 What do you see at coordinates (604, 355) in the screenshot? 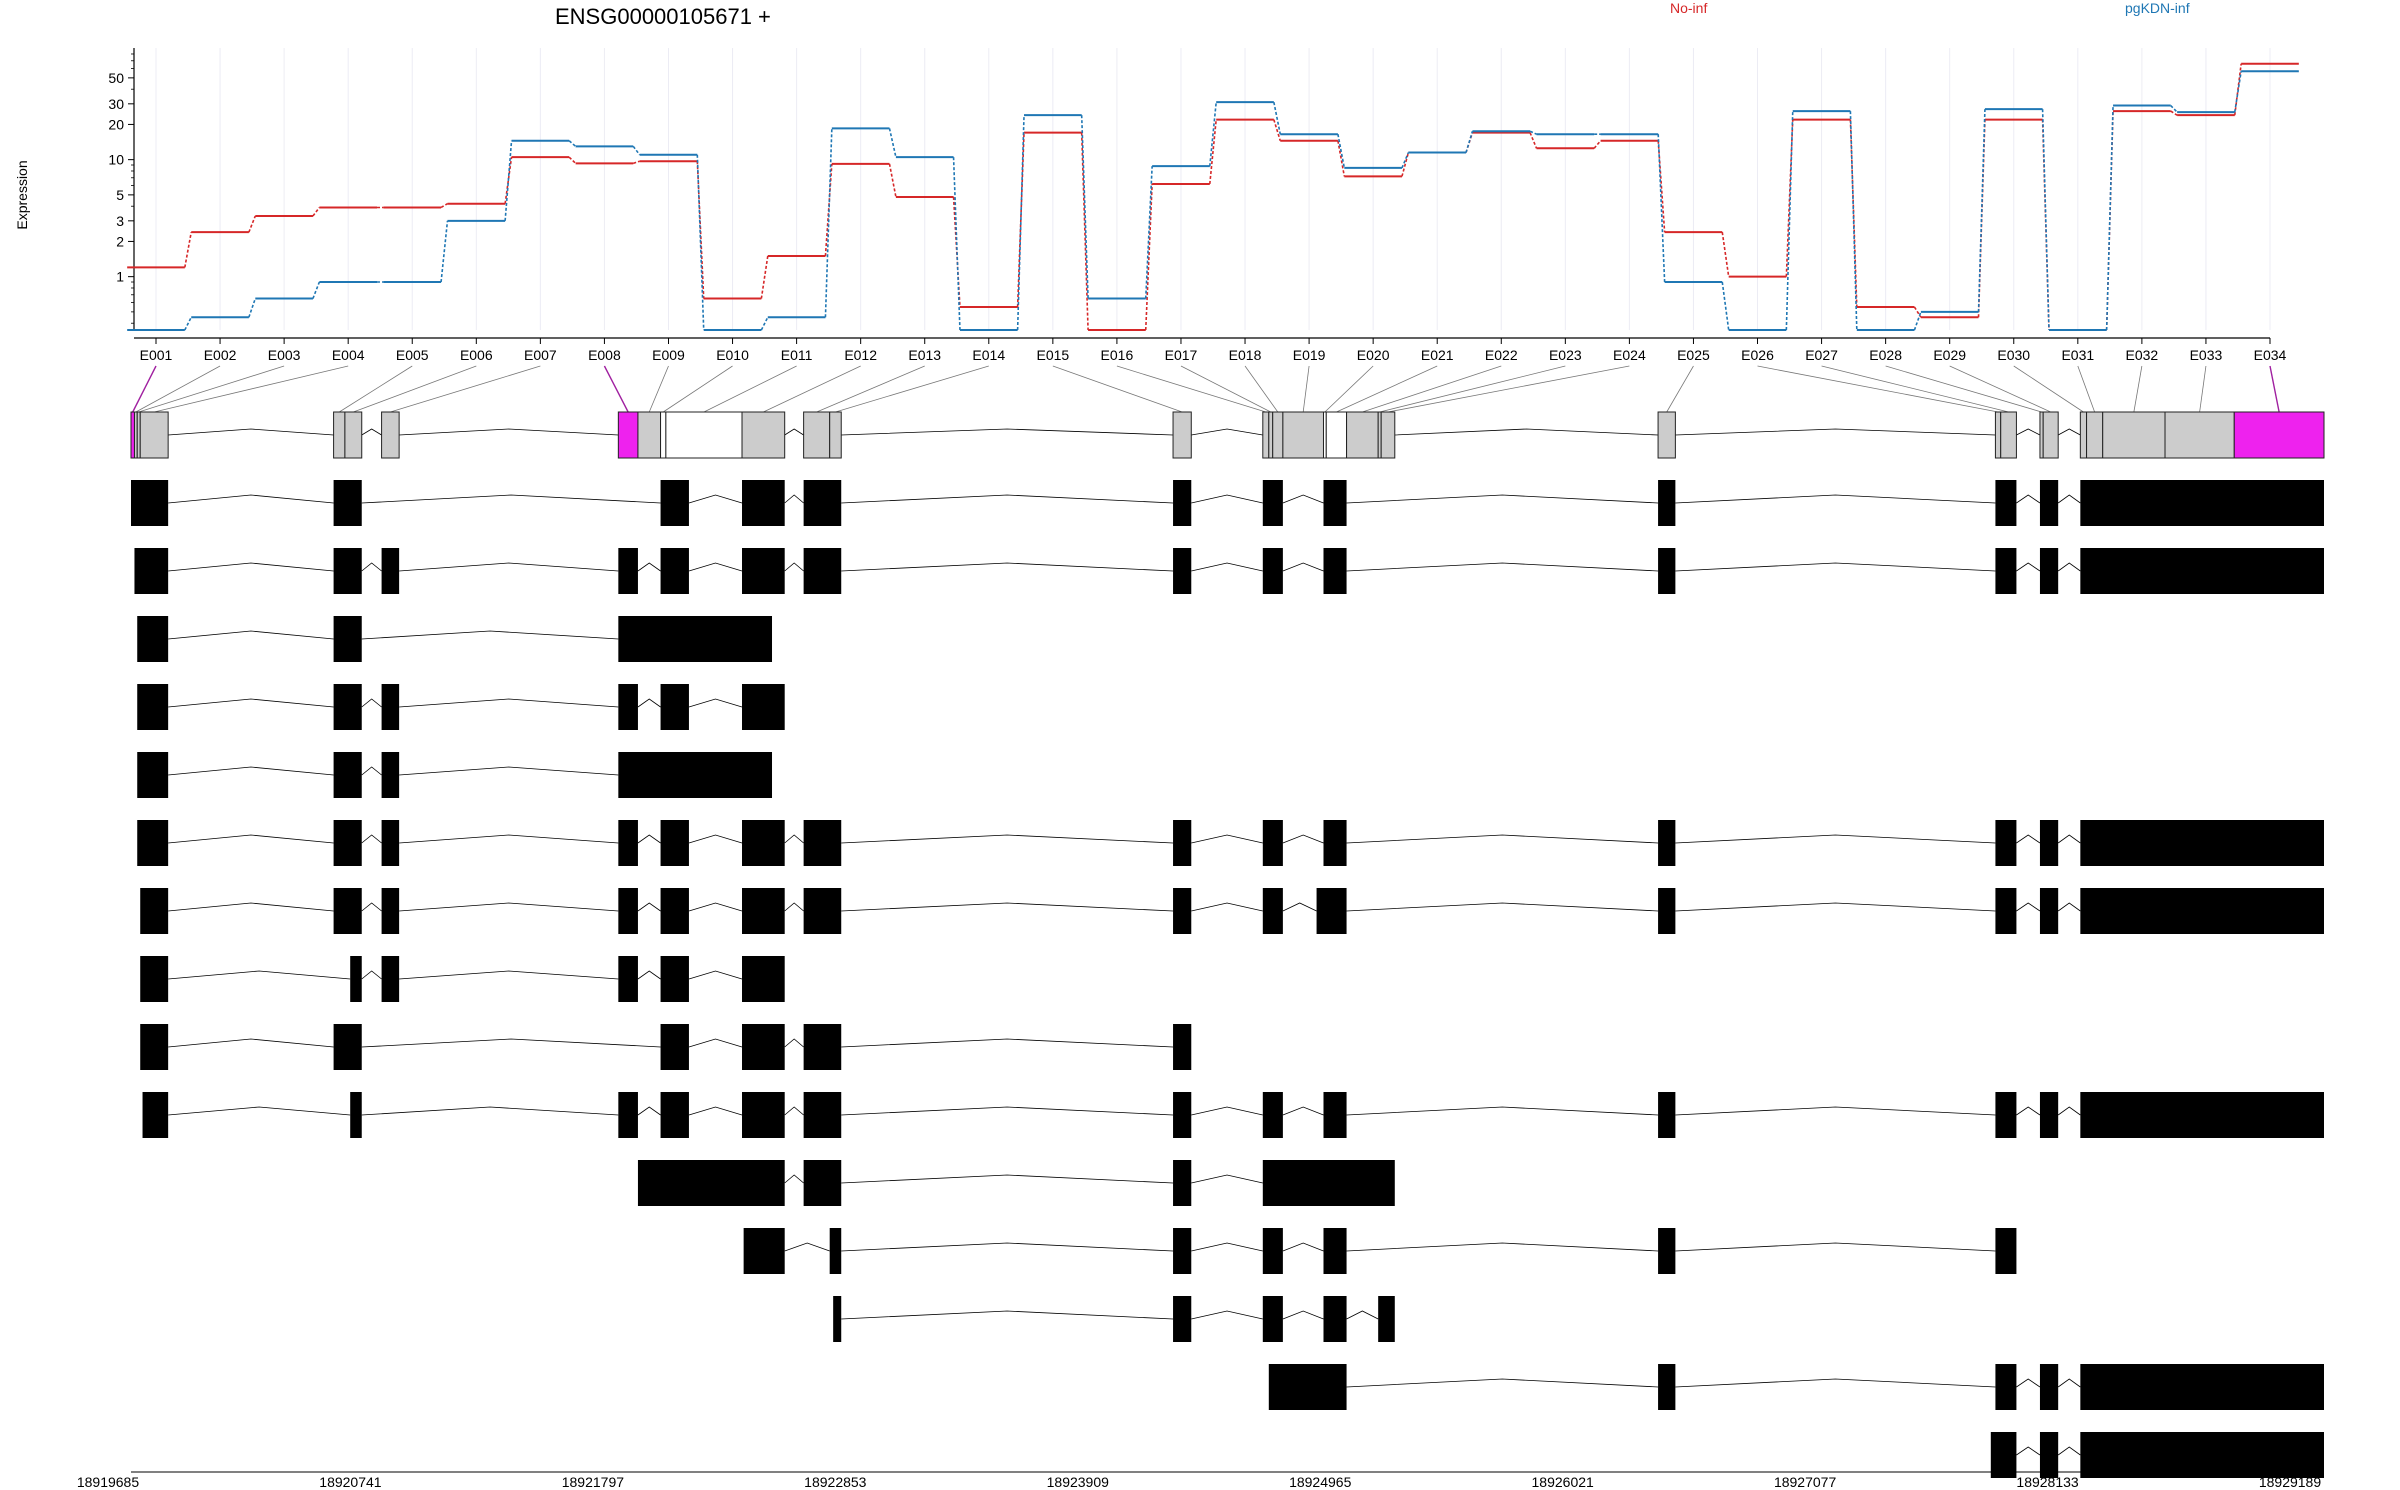
I see `x-tick-label: E008` at bounding box center [604, 355].